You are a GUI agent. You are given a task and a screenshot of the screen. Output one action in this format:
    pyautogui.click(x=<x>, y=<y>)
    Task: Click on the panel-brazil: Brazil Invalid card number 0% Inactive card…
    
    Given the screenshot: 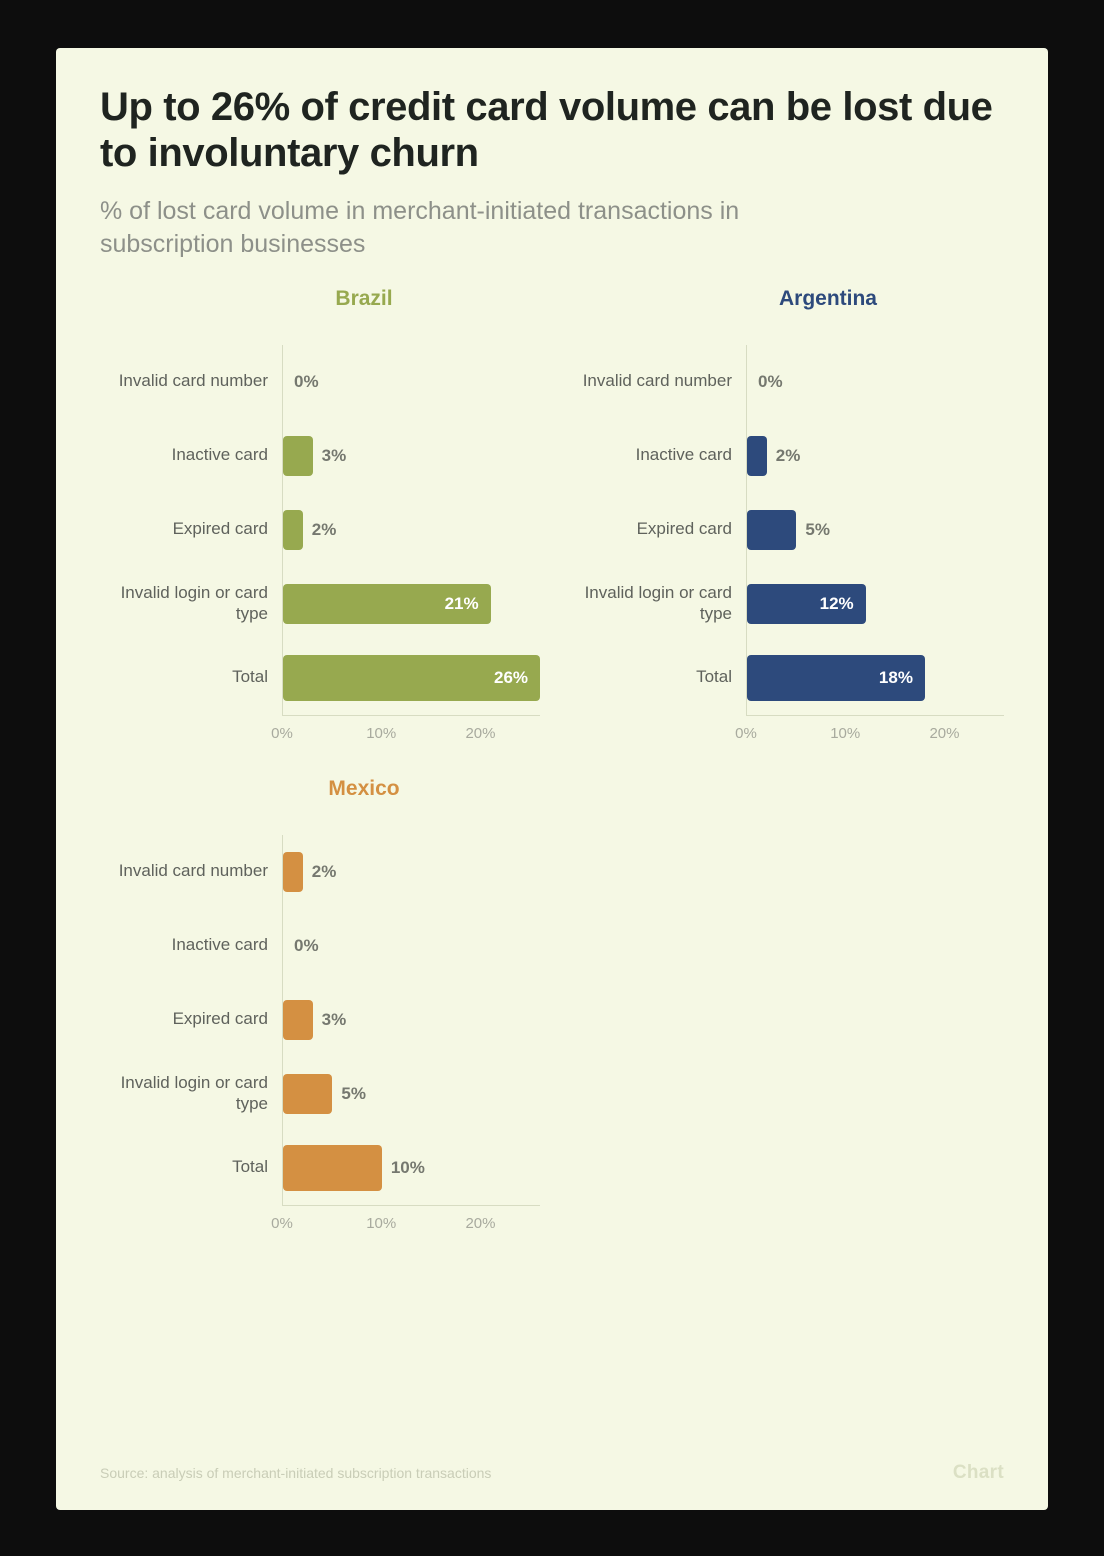 What is the action you would take?
    pyautogui.click(x=320, y=518)
    